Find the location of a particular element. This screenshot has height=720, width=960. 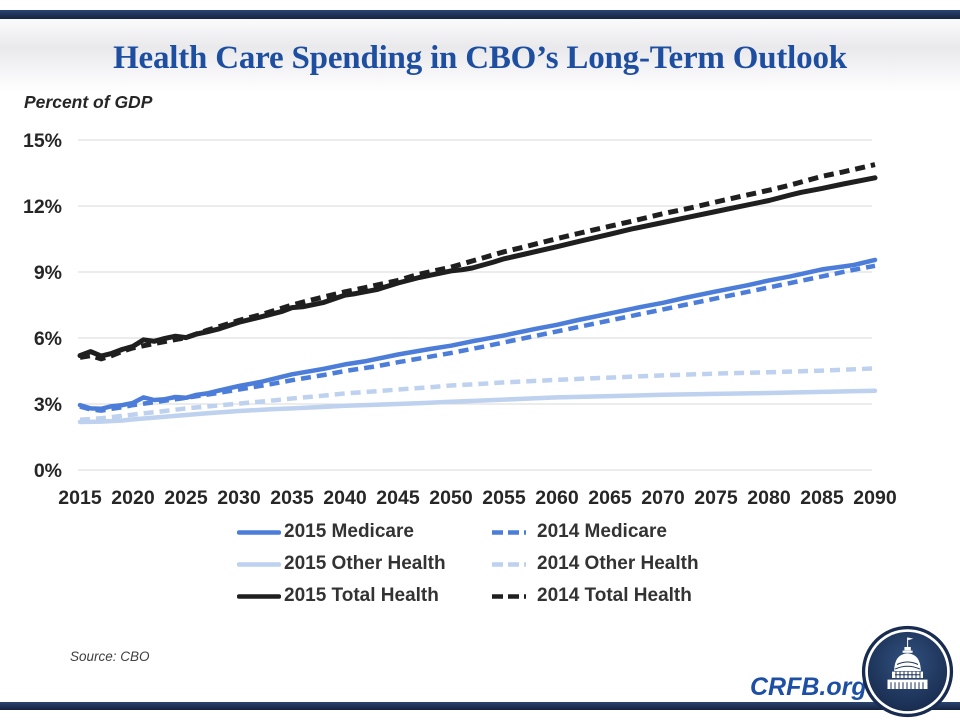

legend-swatch-dashed-blue-icon is located at coordinates (512, 532).